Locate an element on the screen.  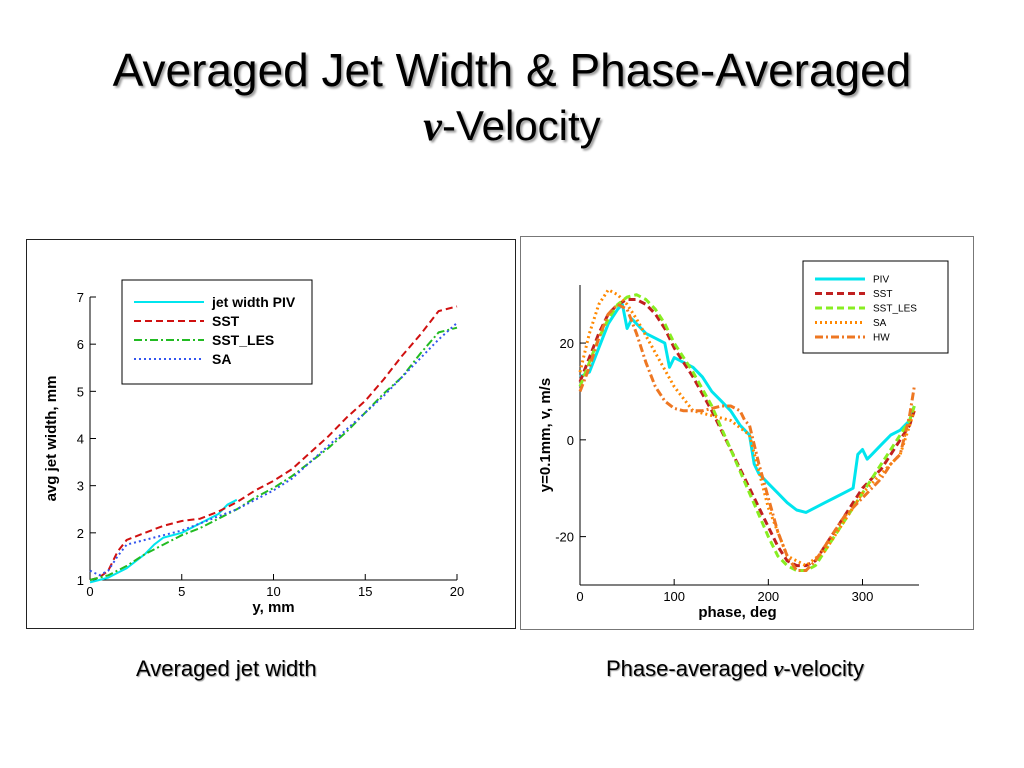
jet-width-y-tick-label: 3 is located at coordinates (80, 486).